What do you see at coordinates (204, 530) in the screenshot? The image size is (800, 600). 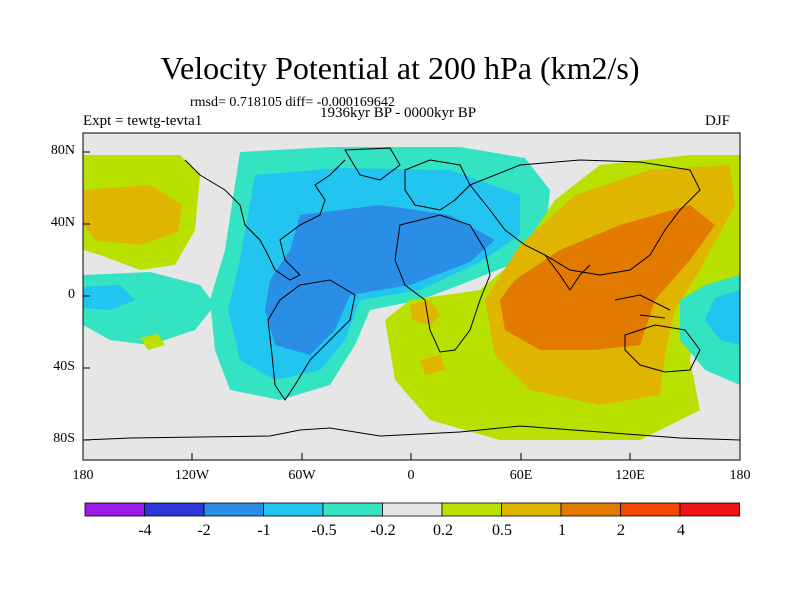 I see `colorbar-label: -2` at bounding box center [204, 530].